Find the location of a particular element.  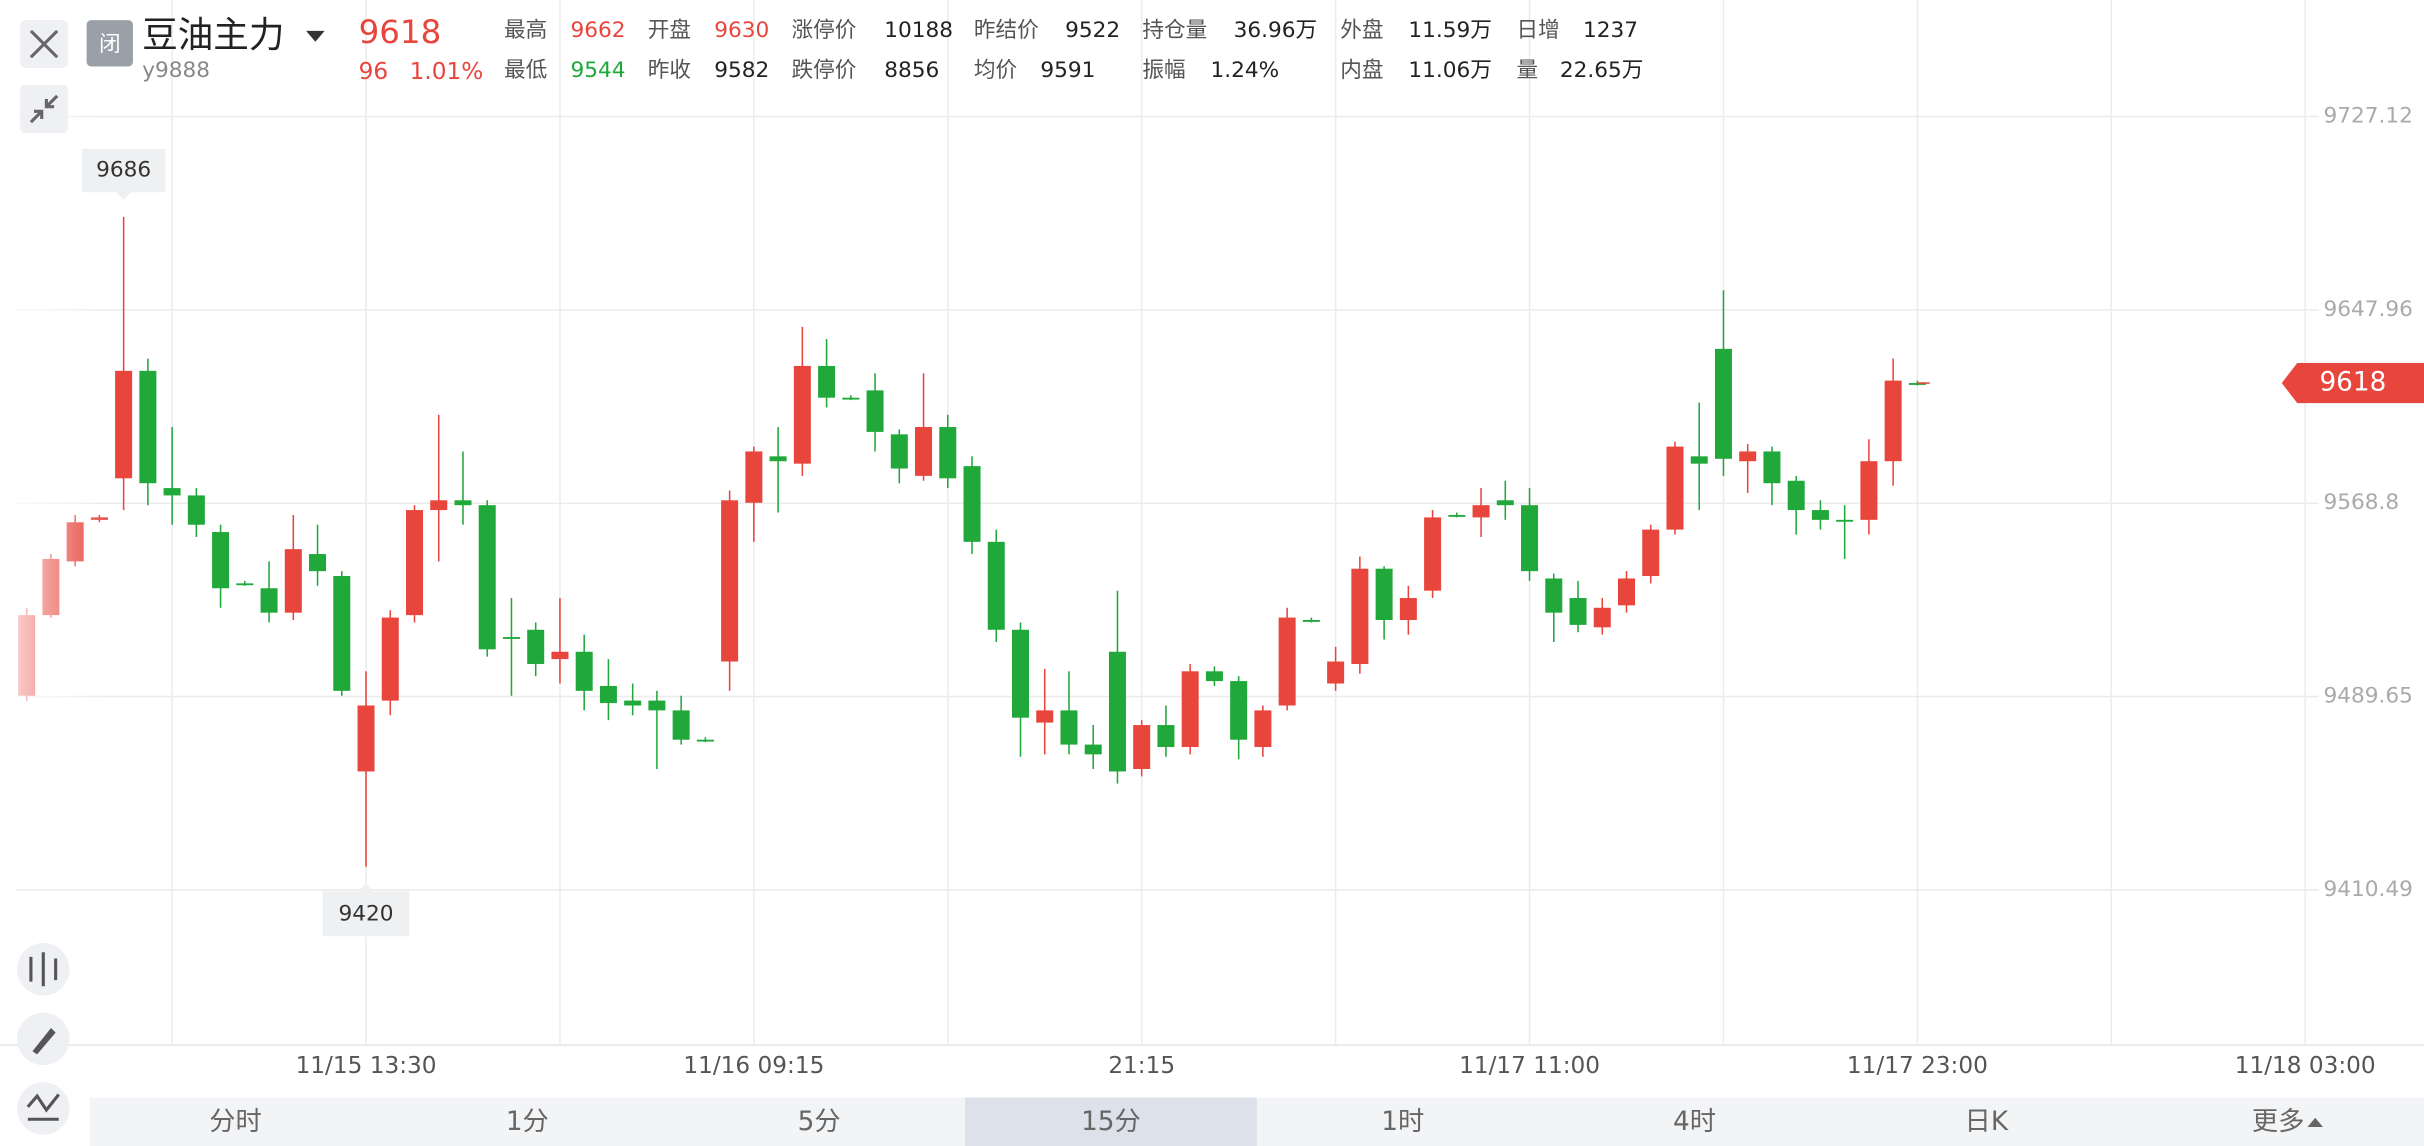

indicator-icon is located at coordinates (43, 1107).